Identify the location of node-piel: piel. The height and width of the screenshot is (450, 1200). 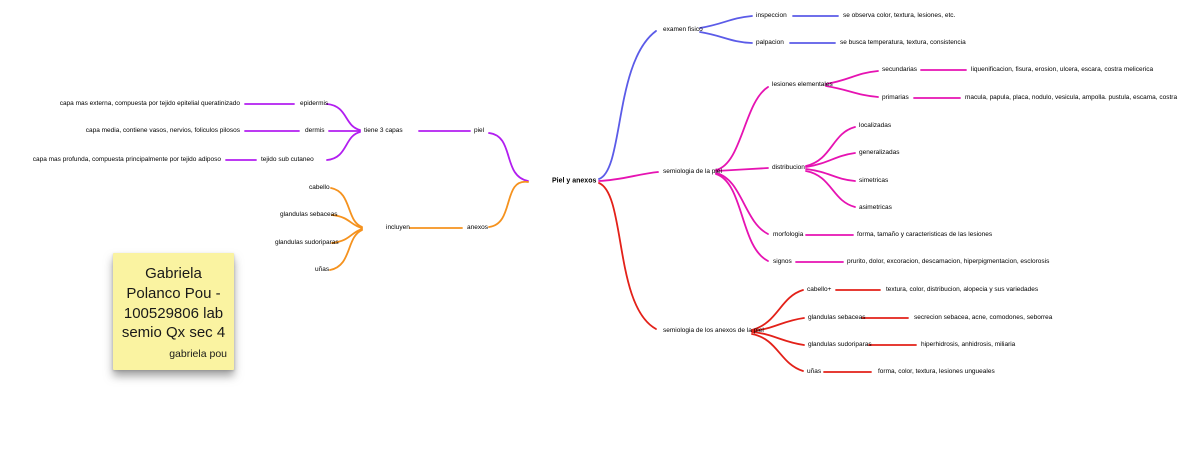
(479, 130).